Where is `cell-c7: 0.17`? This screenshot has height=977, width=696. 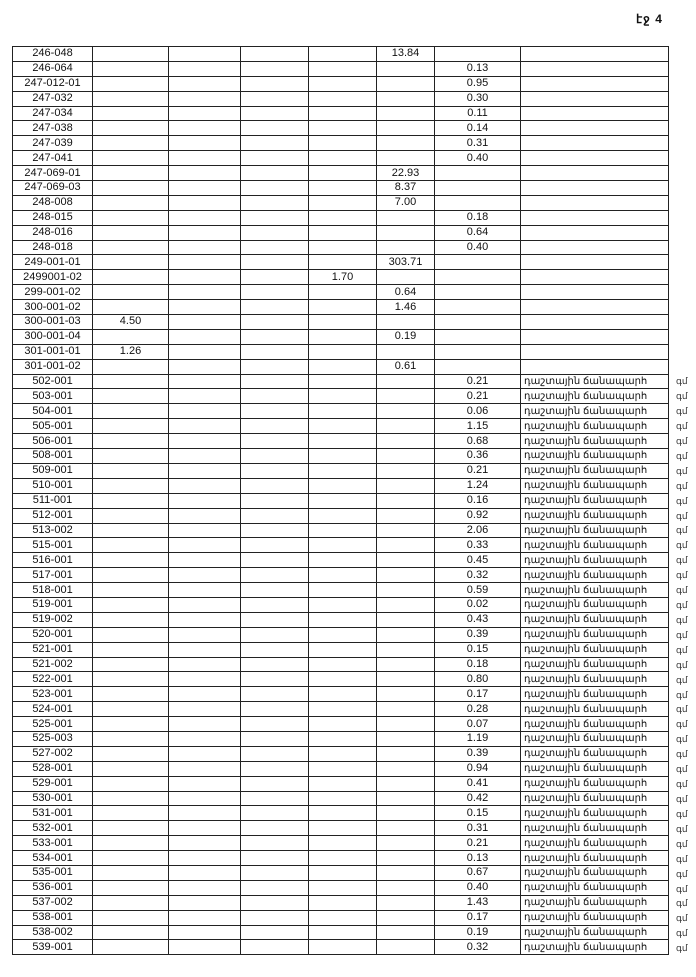
cell-c7: 0.17 is located at coordinates (477, 694).